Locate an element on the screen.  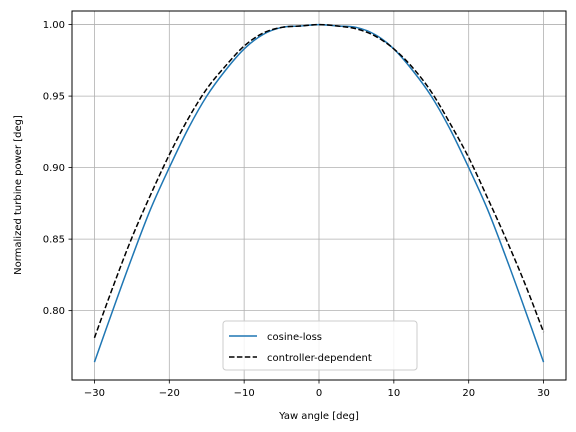
legend: cosine-loss controller-dependent is located at coordinates (320, 345).